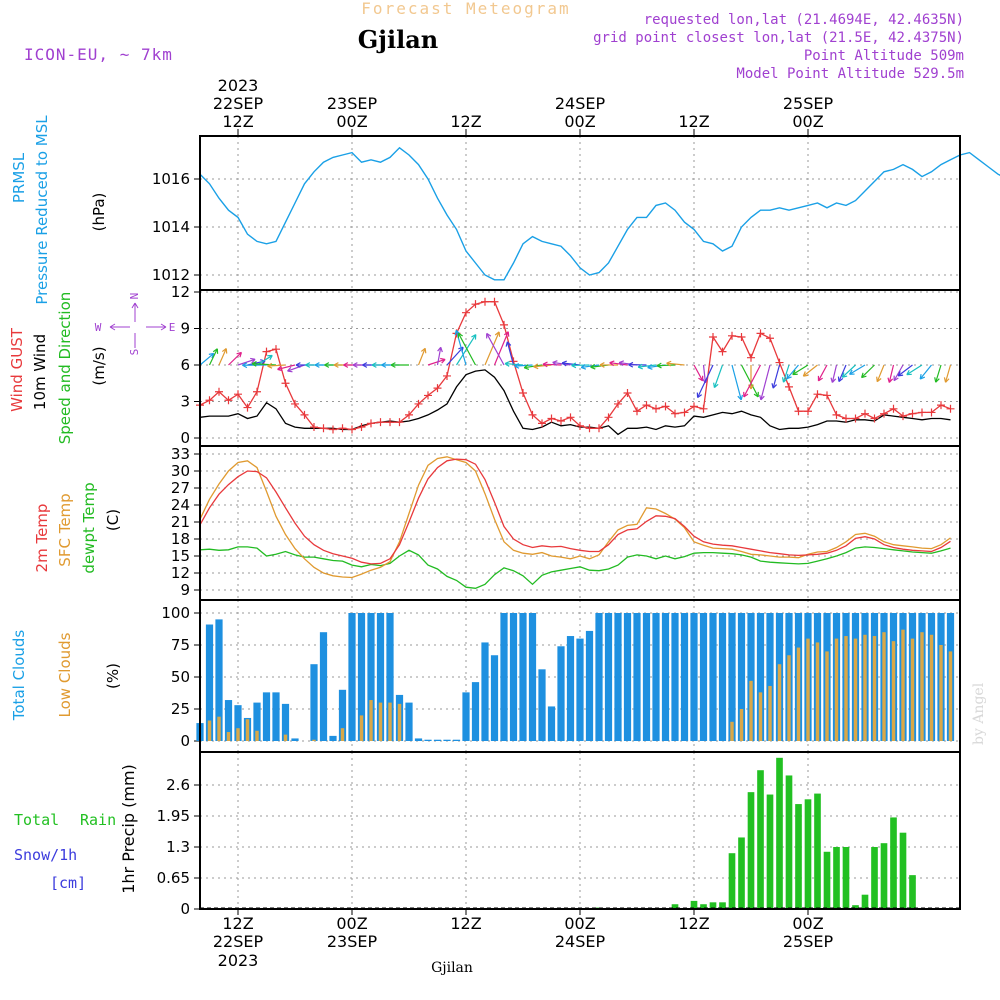 Image resolution: width=1000 pixels, height=1000 pixels. I want to click on panel-pressure: 1012 1014 1016, so click(556, 213).